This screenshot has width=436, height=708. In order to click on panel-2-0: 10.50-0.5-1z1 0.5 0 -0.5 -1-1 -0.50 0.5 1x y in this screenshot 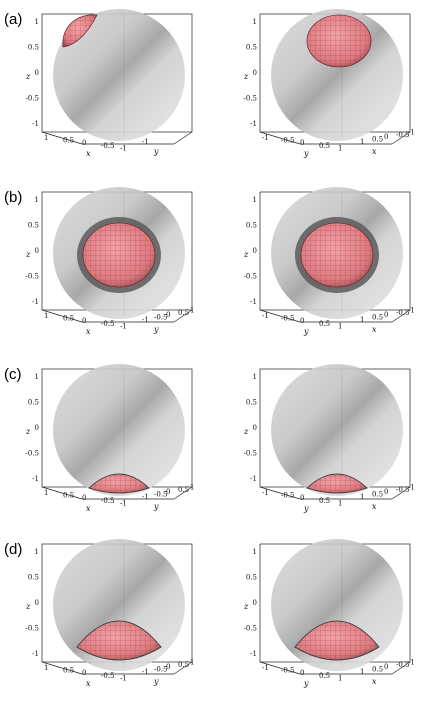, I will do `click(109, 438)`.